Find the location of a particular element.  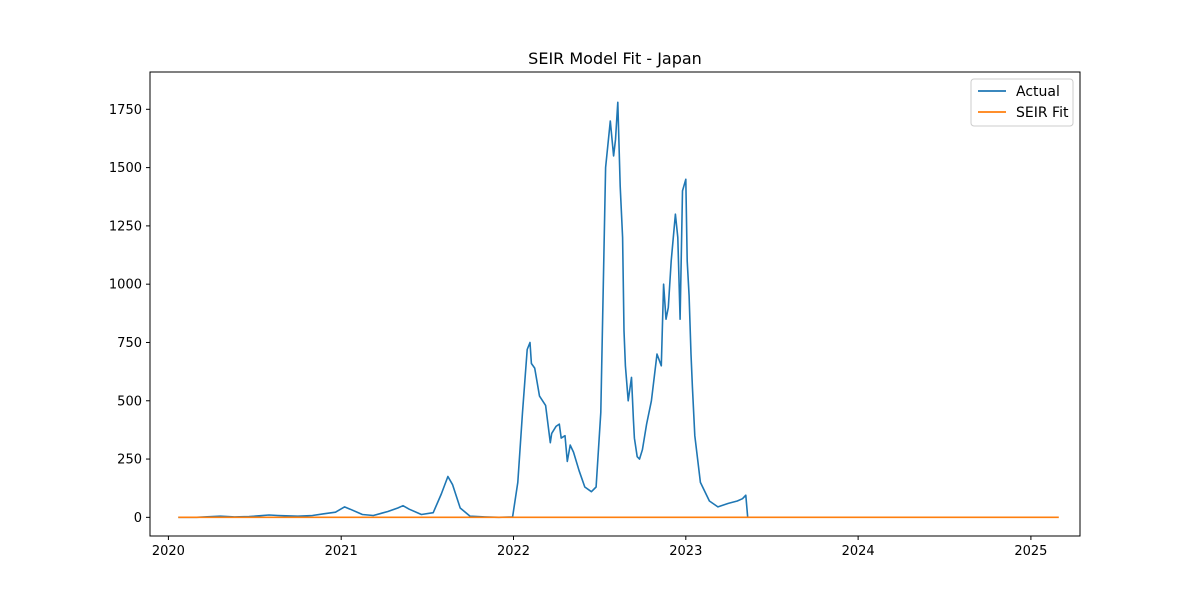

chart-title: SEIR Model Fit - Japan is located at coordinates (615, 58).